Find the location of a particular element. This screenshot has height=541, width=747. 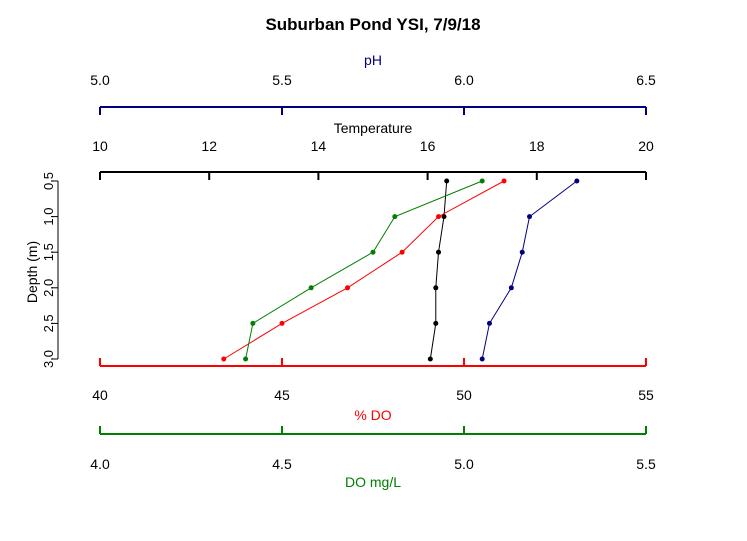

ph-axis-label: pH is located at coordinates (373, 60).